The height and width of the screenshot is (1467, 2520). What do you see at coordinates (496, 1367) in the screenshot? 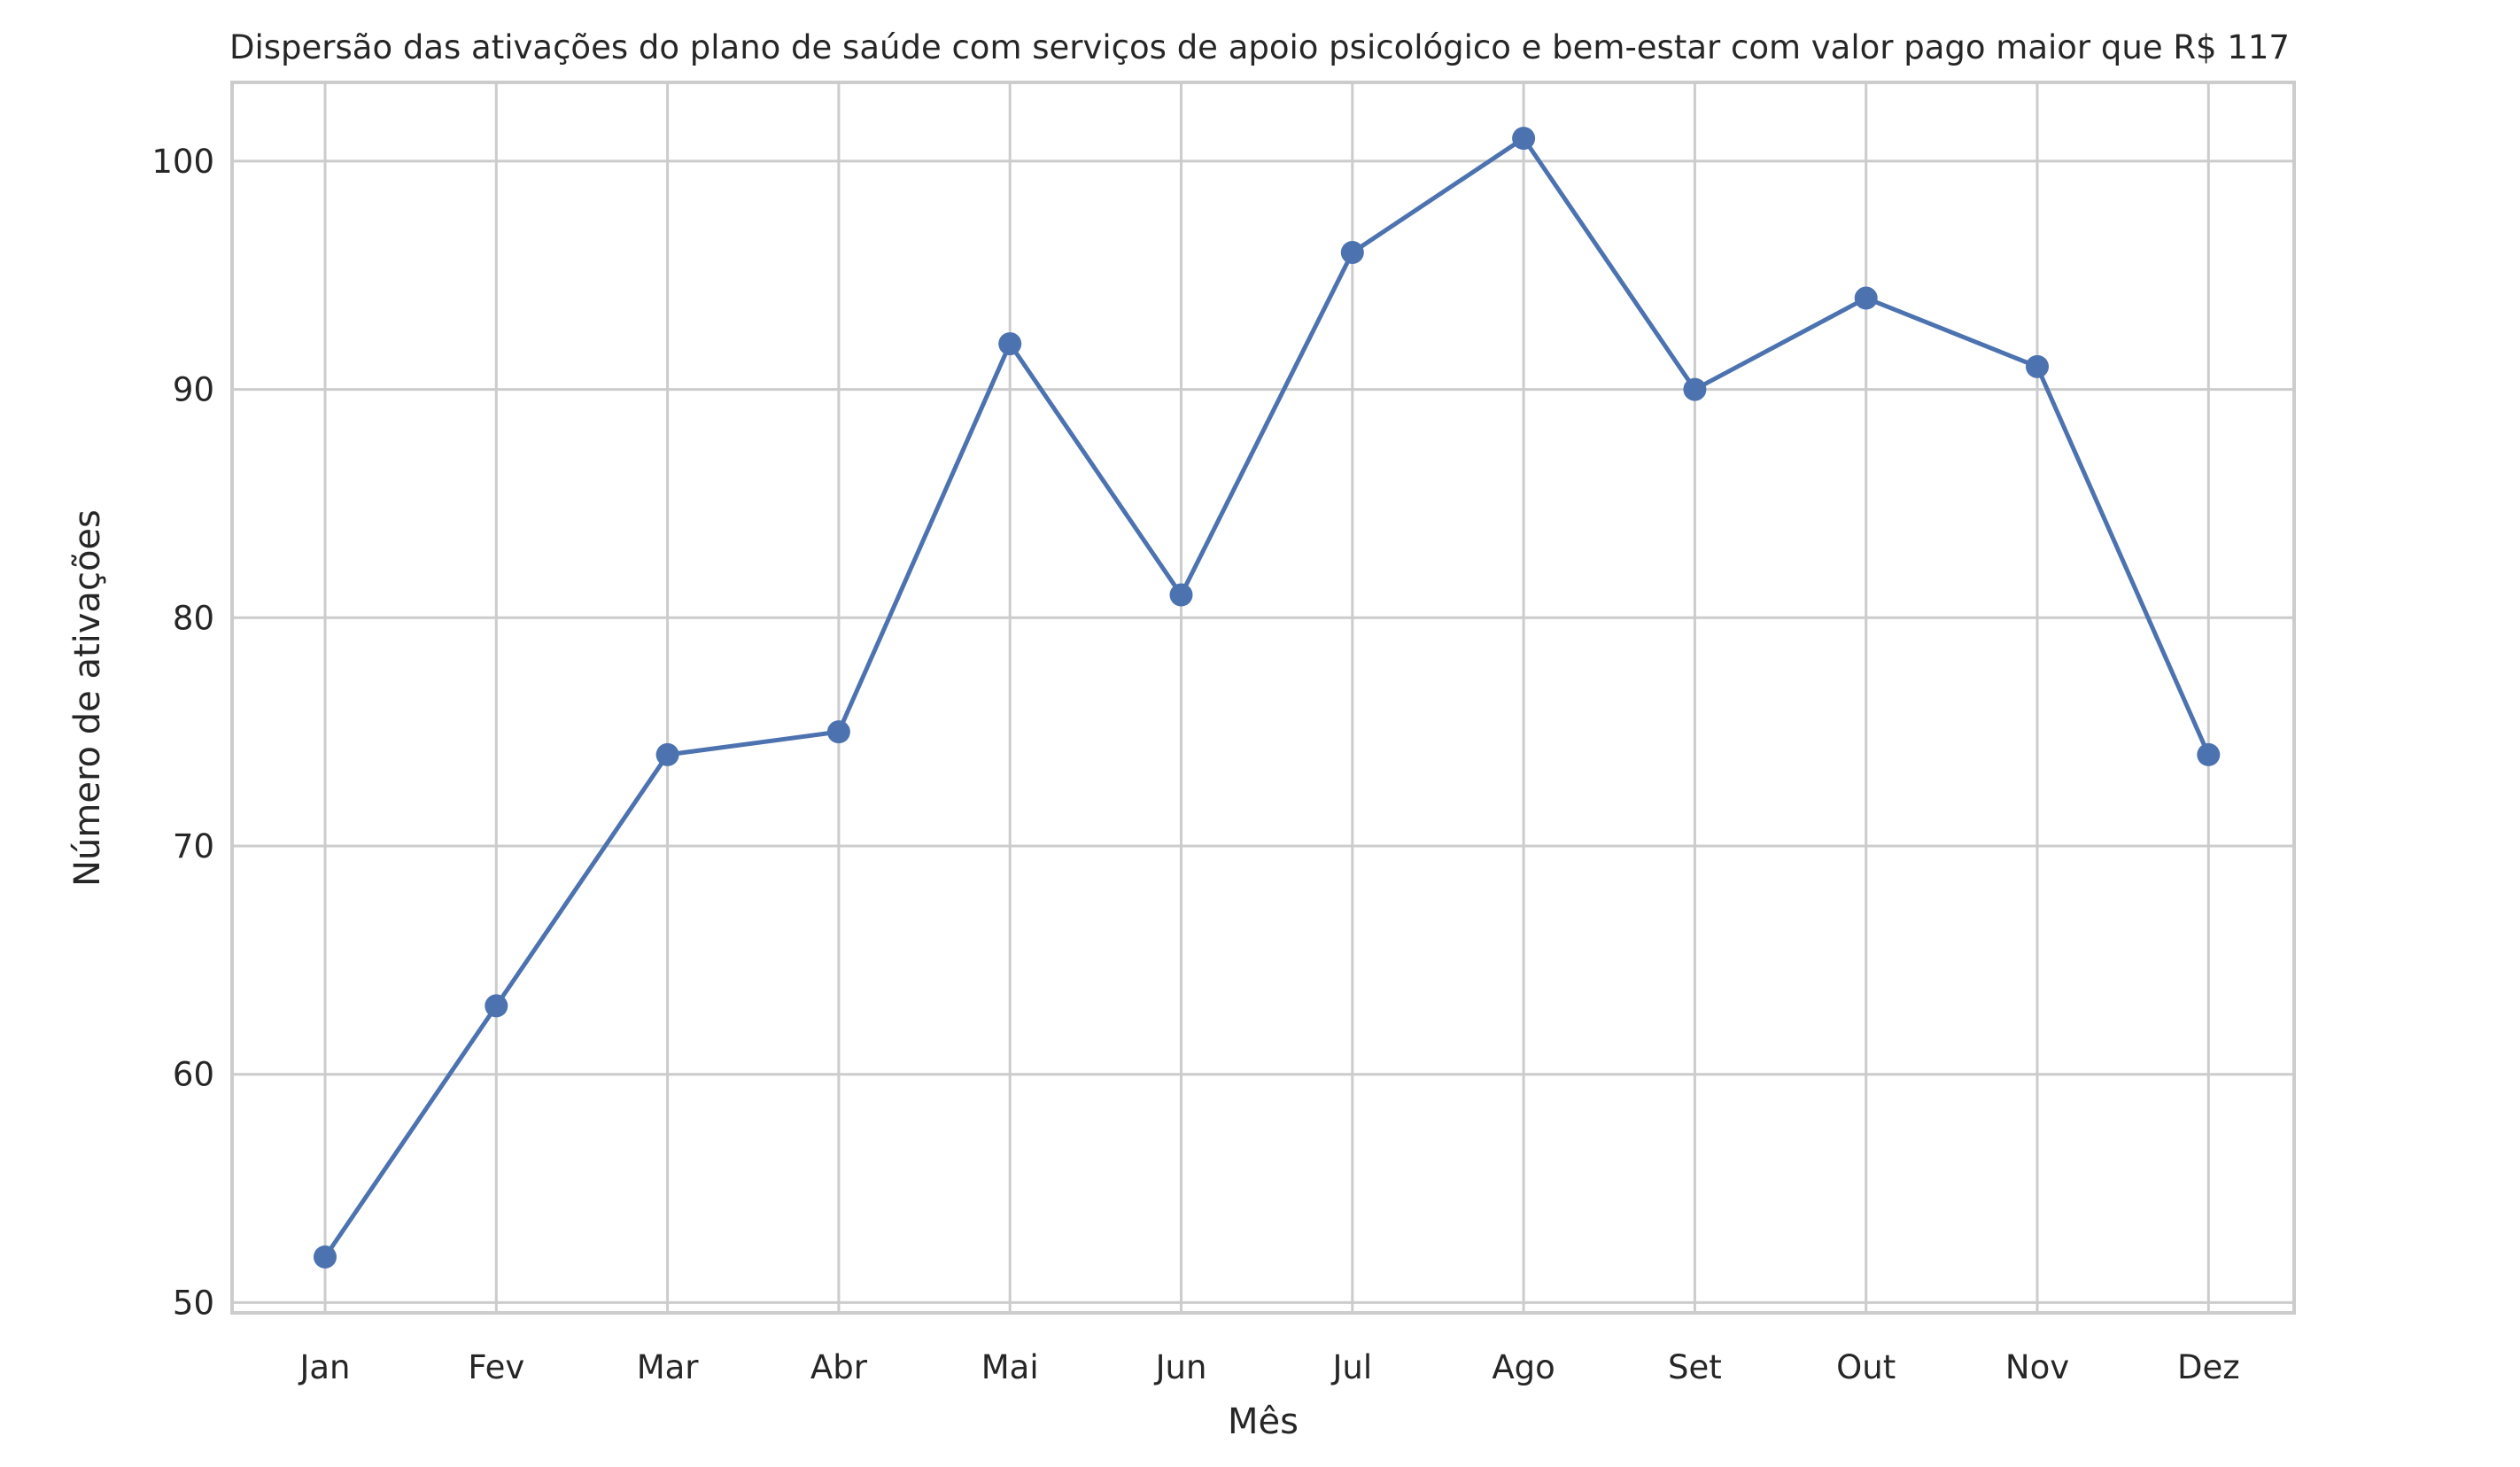
I see `x-tick-label: Fev` at bounding box center [496, 1367].